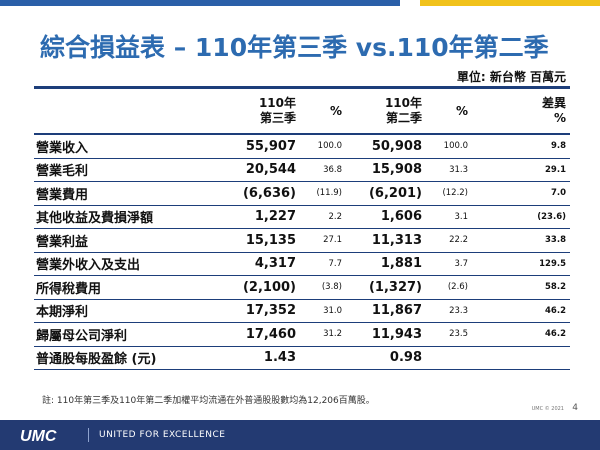  Describe the element at coordinates (386, 118) in the screenshot. I see `header-q2-quarter: 第二季` at that location.